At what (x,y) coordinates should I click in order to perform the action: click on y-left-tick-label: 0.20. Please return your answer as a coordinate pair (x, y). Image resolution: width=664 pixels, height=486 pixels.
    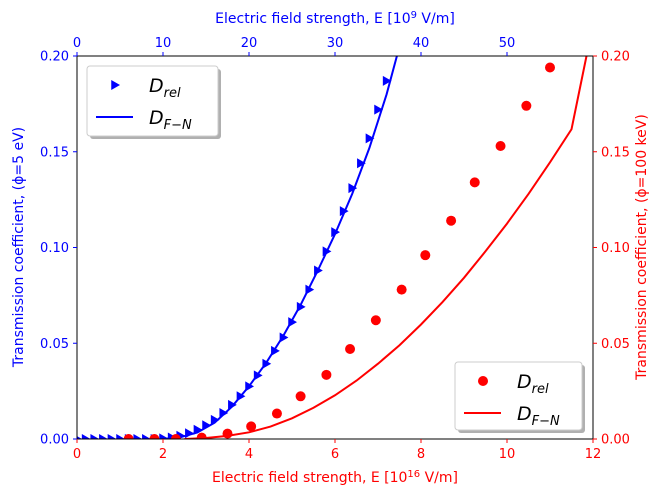
    Looking at the image, I should click on (54, 57).